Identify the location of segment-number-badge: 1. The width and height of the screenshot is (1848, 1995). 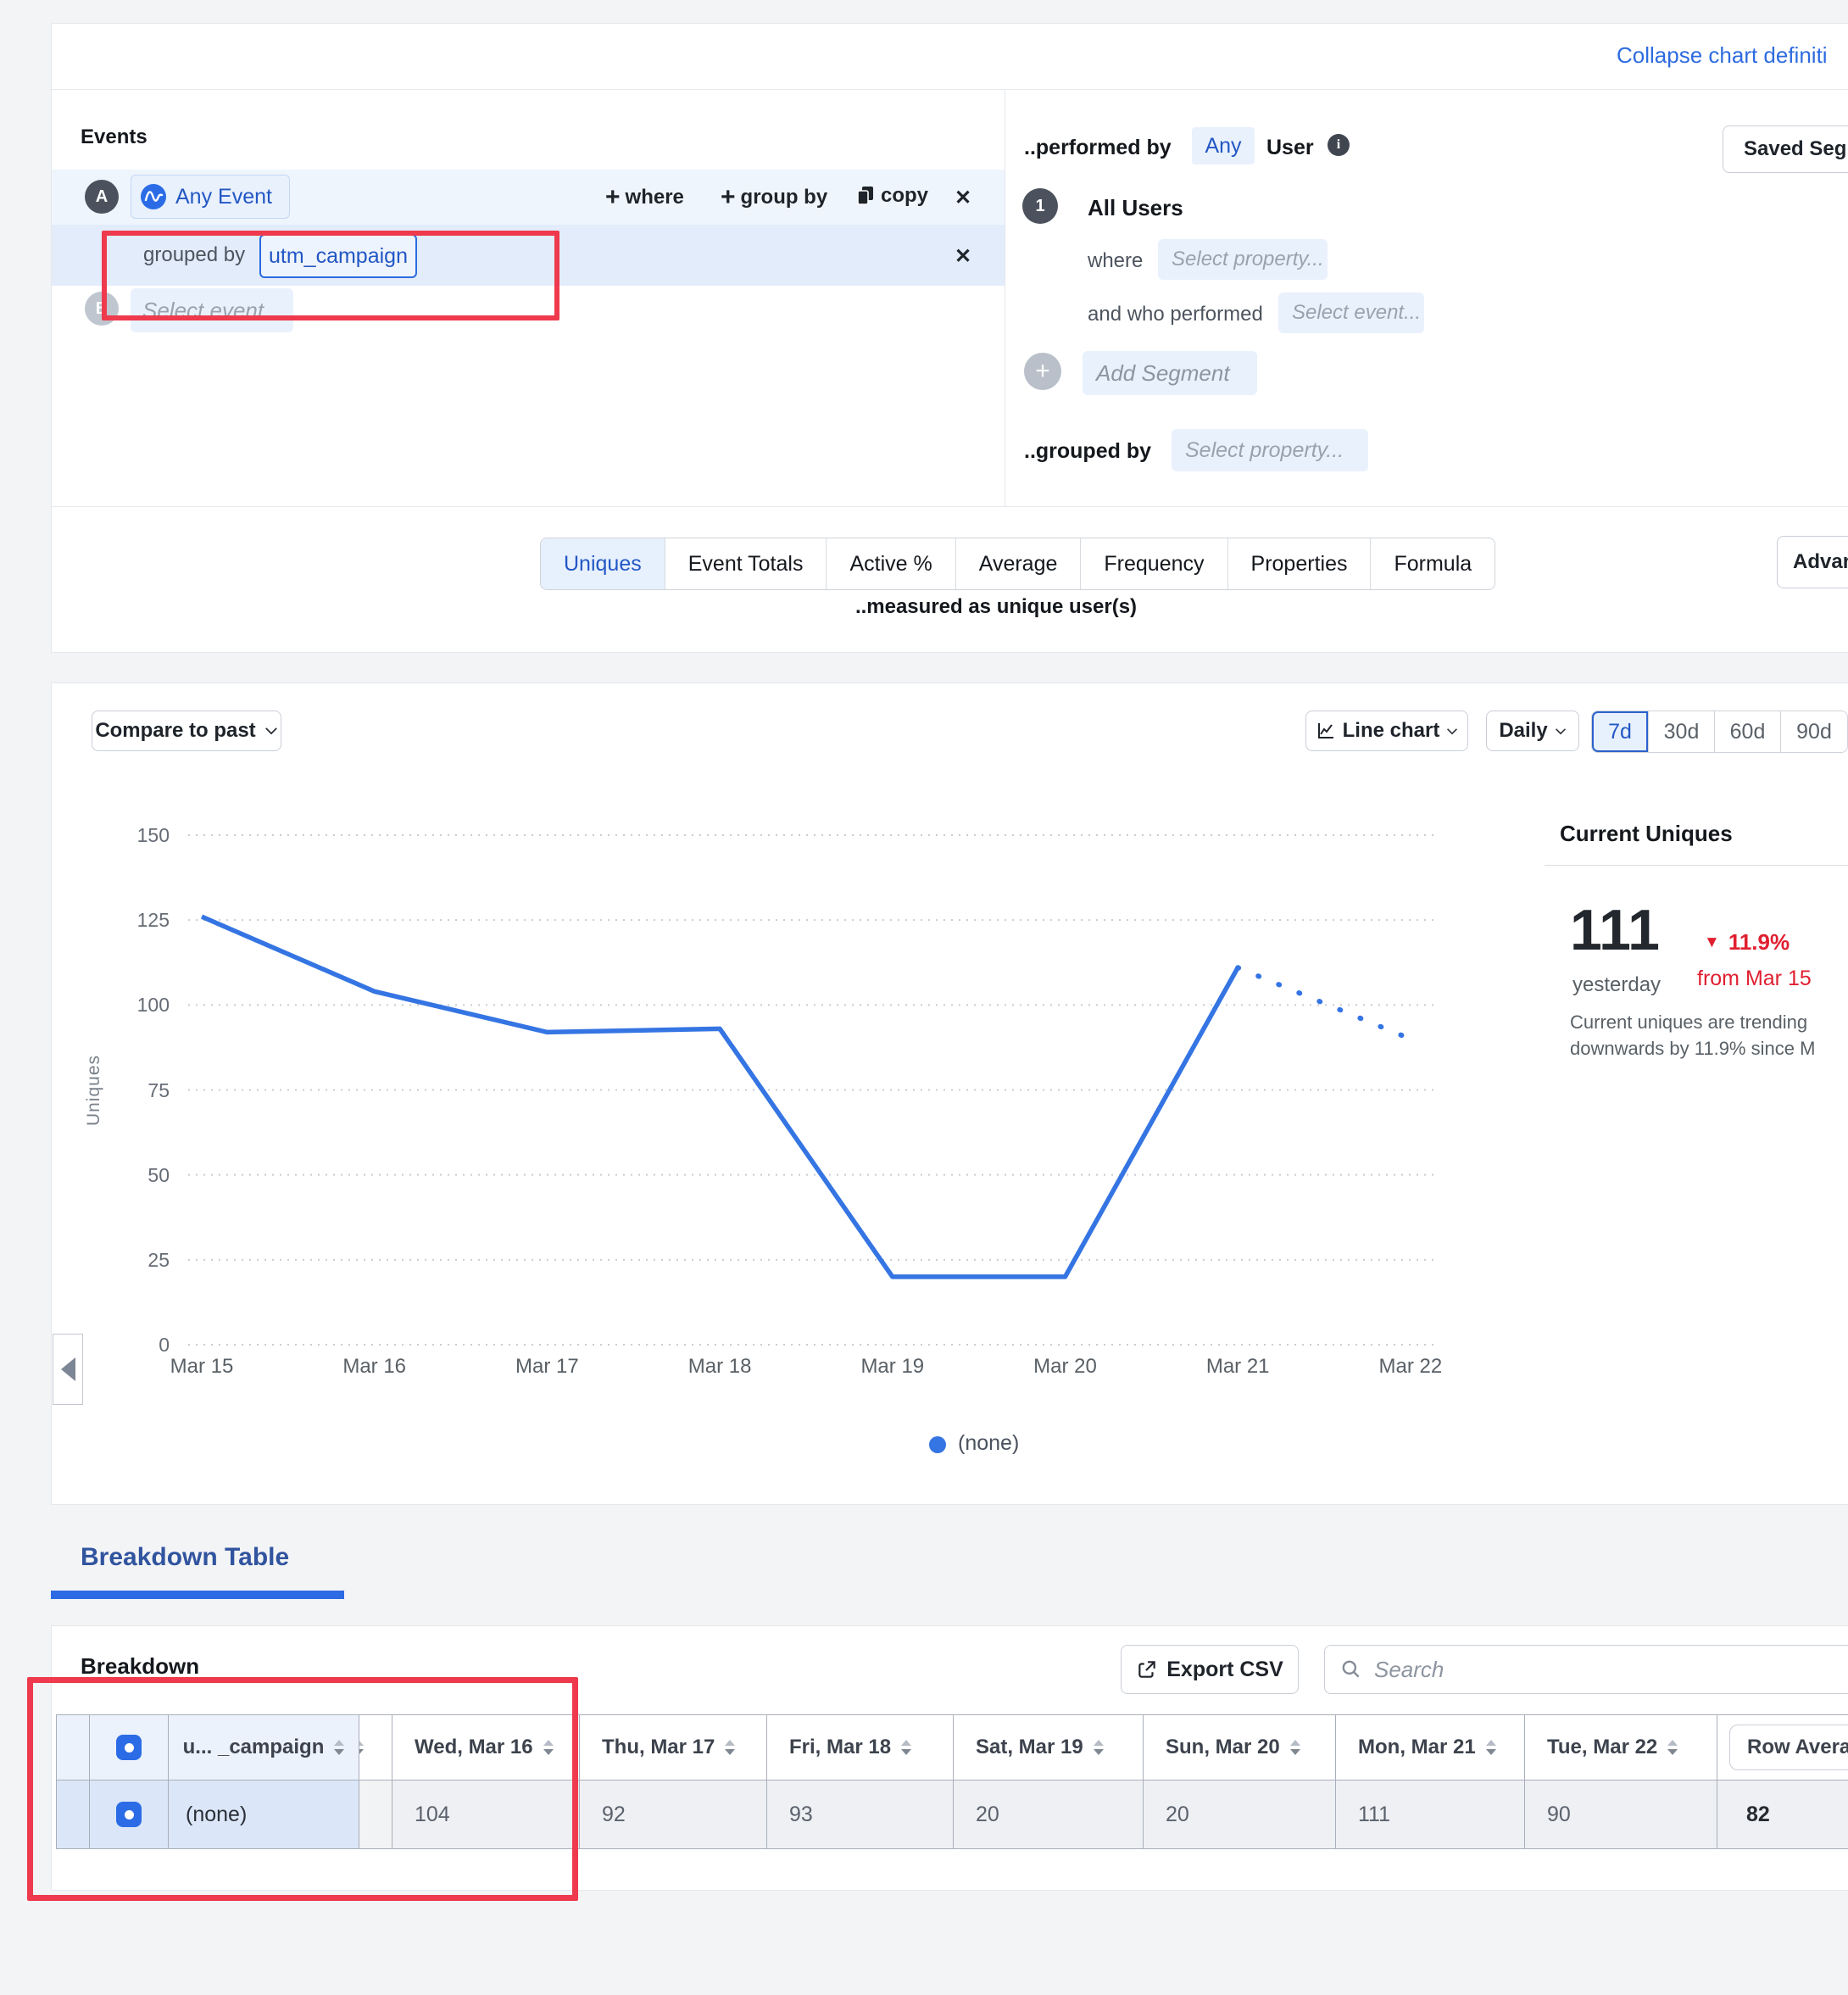
(1040, 206).